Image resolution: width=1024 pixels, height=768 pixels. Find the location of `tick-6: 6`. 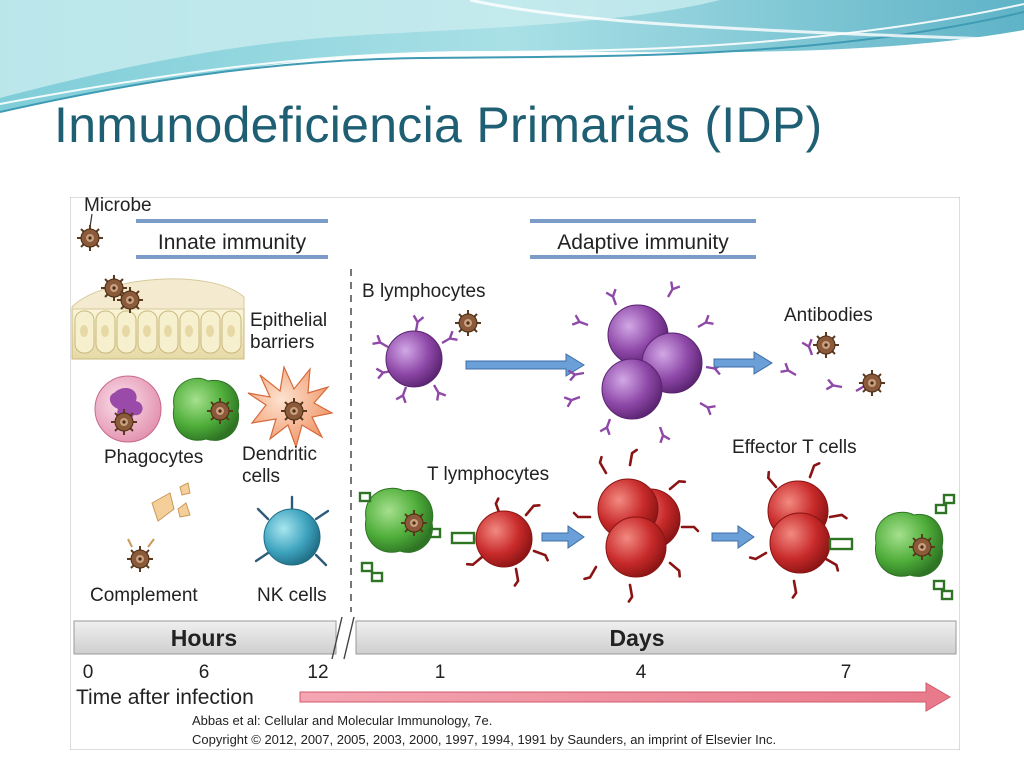

tick-6: 6 is located at coordinates (204, 672).